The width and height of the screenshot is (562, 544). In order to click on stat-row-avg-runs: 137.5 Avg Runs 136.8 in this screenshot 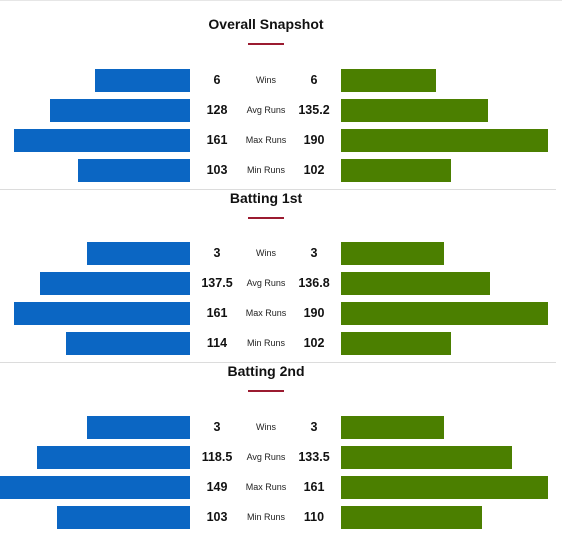, I will do `click(281, 283)`.